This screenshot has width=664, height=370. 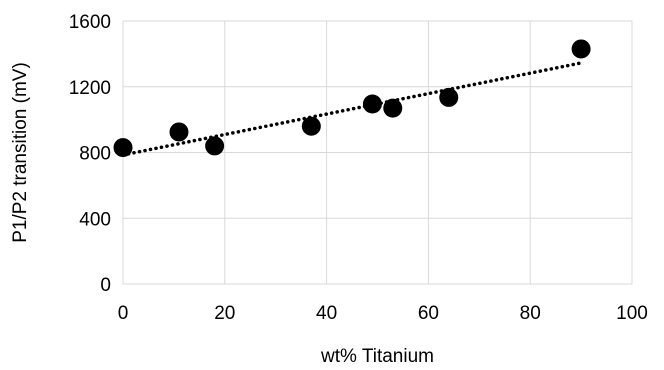 I want to click on y-tick-label: 0, so click(x=105, y=285).